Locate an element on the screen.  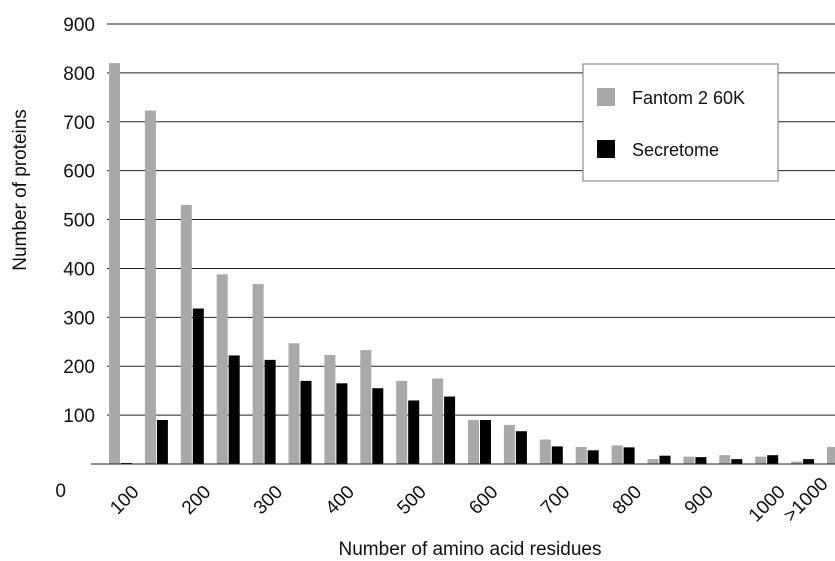
y-tick-label: 900 is located at coordinates (79, 25).